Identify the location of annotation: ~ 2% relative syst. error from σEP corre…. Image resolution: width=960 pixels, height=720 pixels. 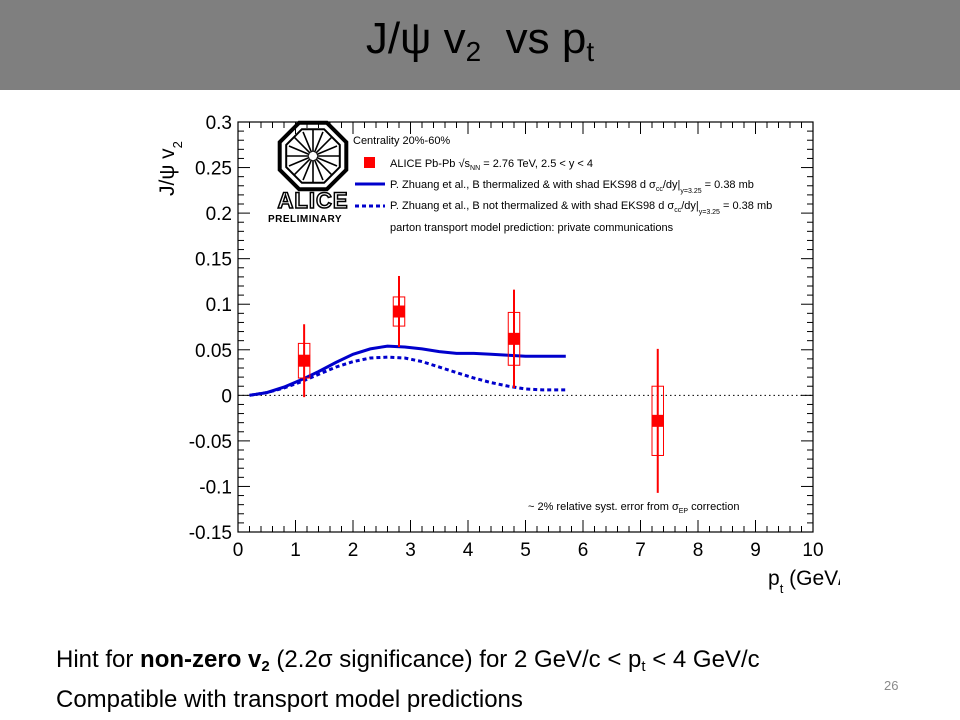
(633, 508).